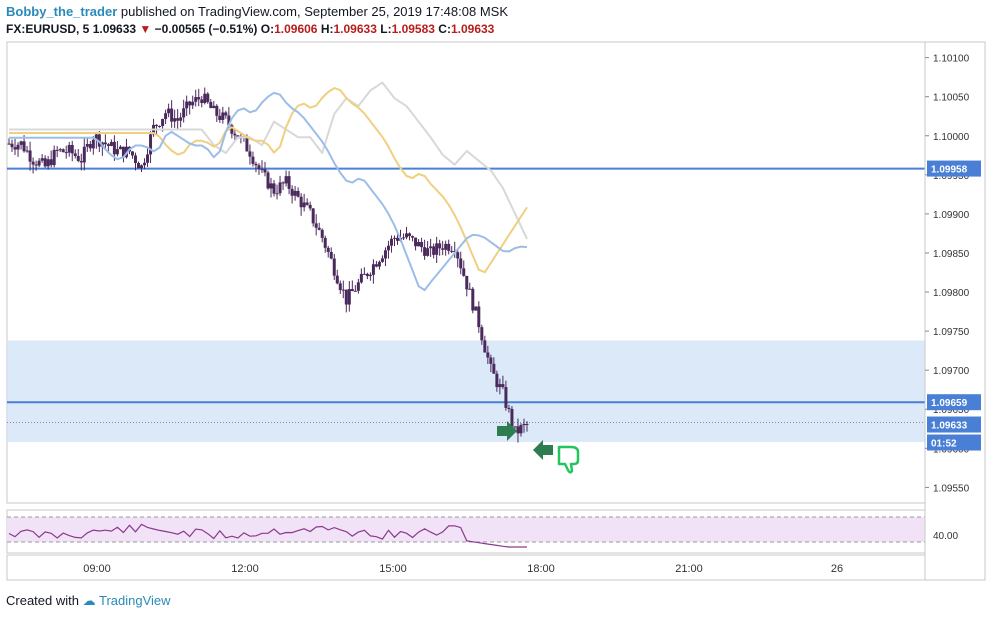 Image resolution: width=988 pixels, height=618 pixels. I want to click on footer: Created with ☁ TradingView, so click(88, 601).